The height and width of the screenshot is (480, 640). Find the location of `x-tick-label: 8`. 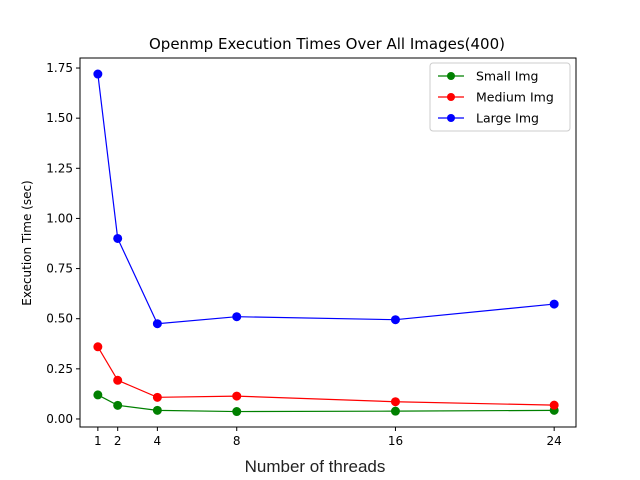

x-tick-label: 8 is located at coordinates (237, 441).